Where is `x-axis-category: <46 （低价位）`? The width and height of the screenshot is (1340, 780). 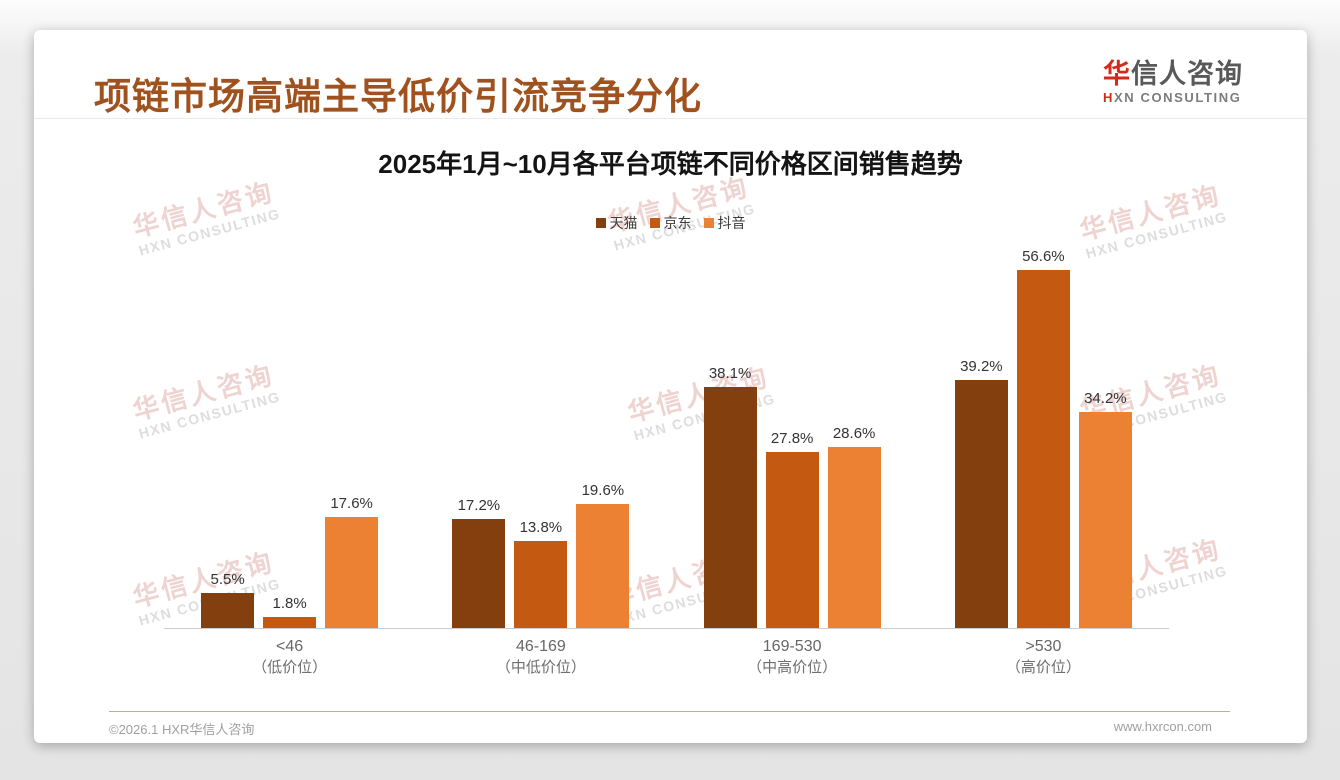
x-axis-category: <46 （低价位） is located at coordinates (289, 657).